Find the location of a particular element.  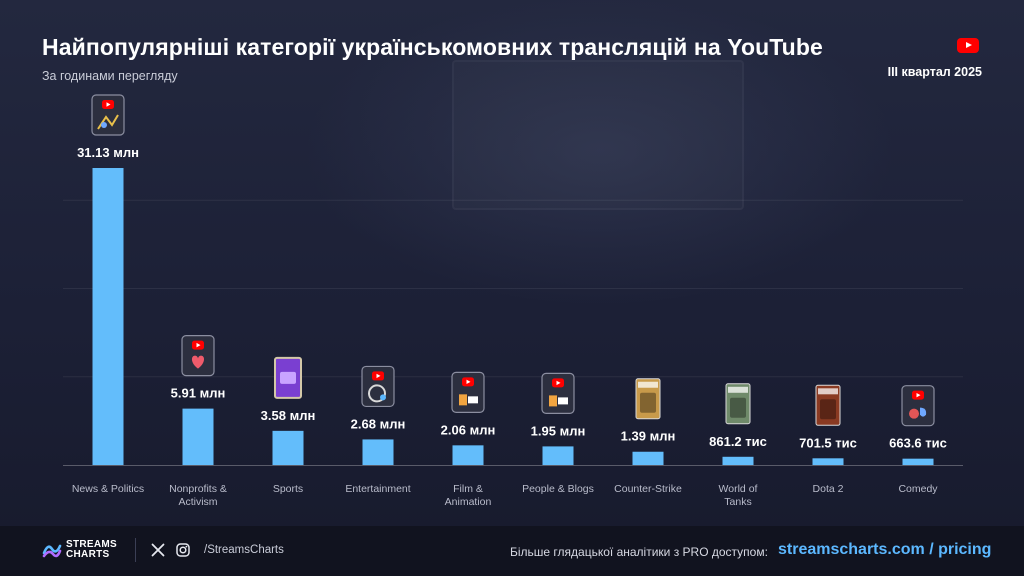

value-label-7: 861.2 тис is located at coordinates (738, 441).